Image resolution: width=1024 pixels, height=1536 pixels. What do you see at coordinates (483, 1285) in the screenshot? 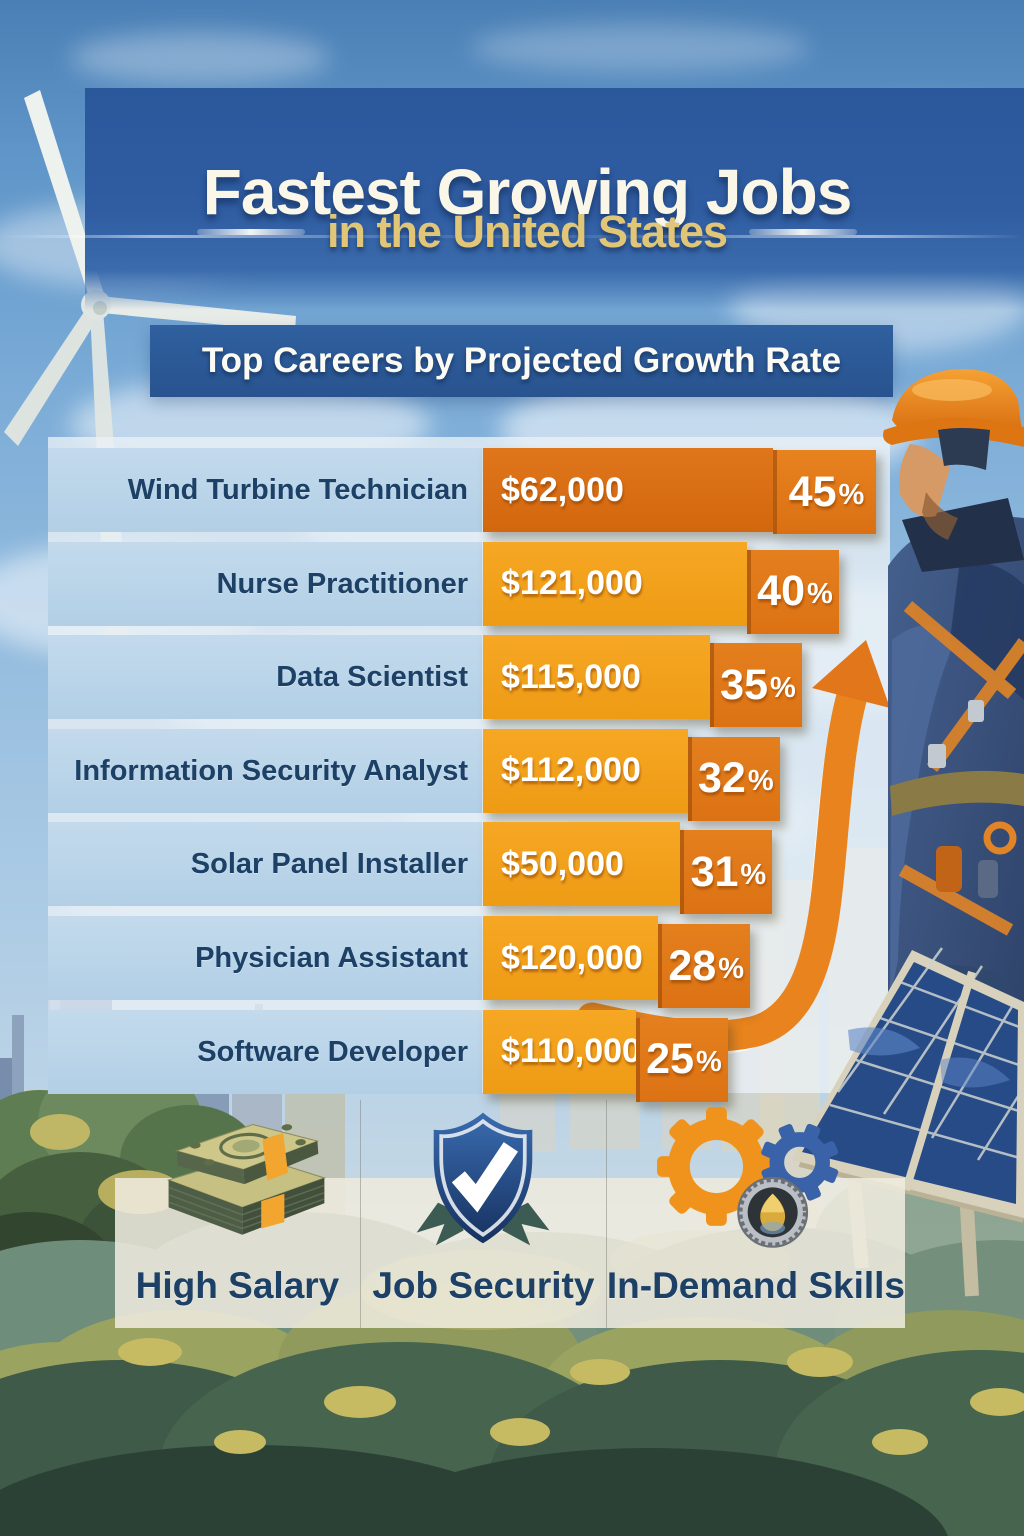
I see `feature-label: Job Security` at bounding box center [483, 1285].